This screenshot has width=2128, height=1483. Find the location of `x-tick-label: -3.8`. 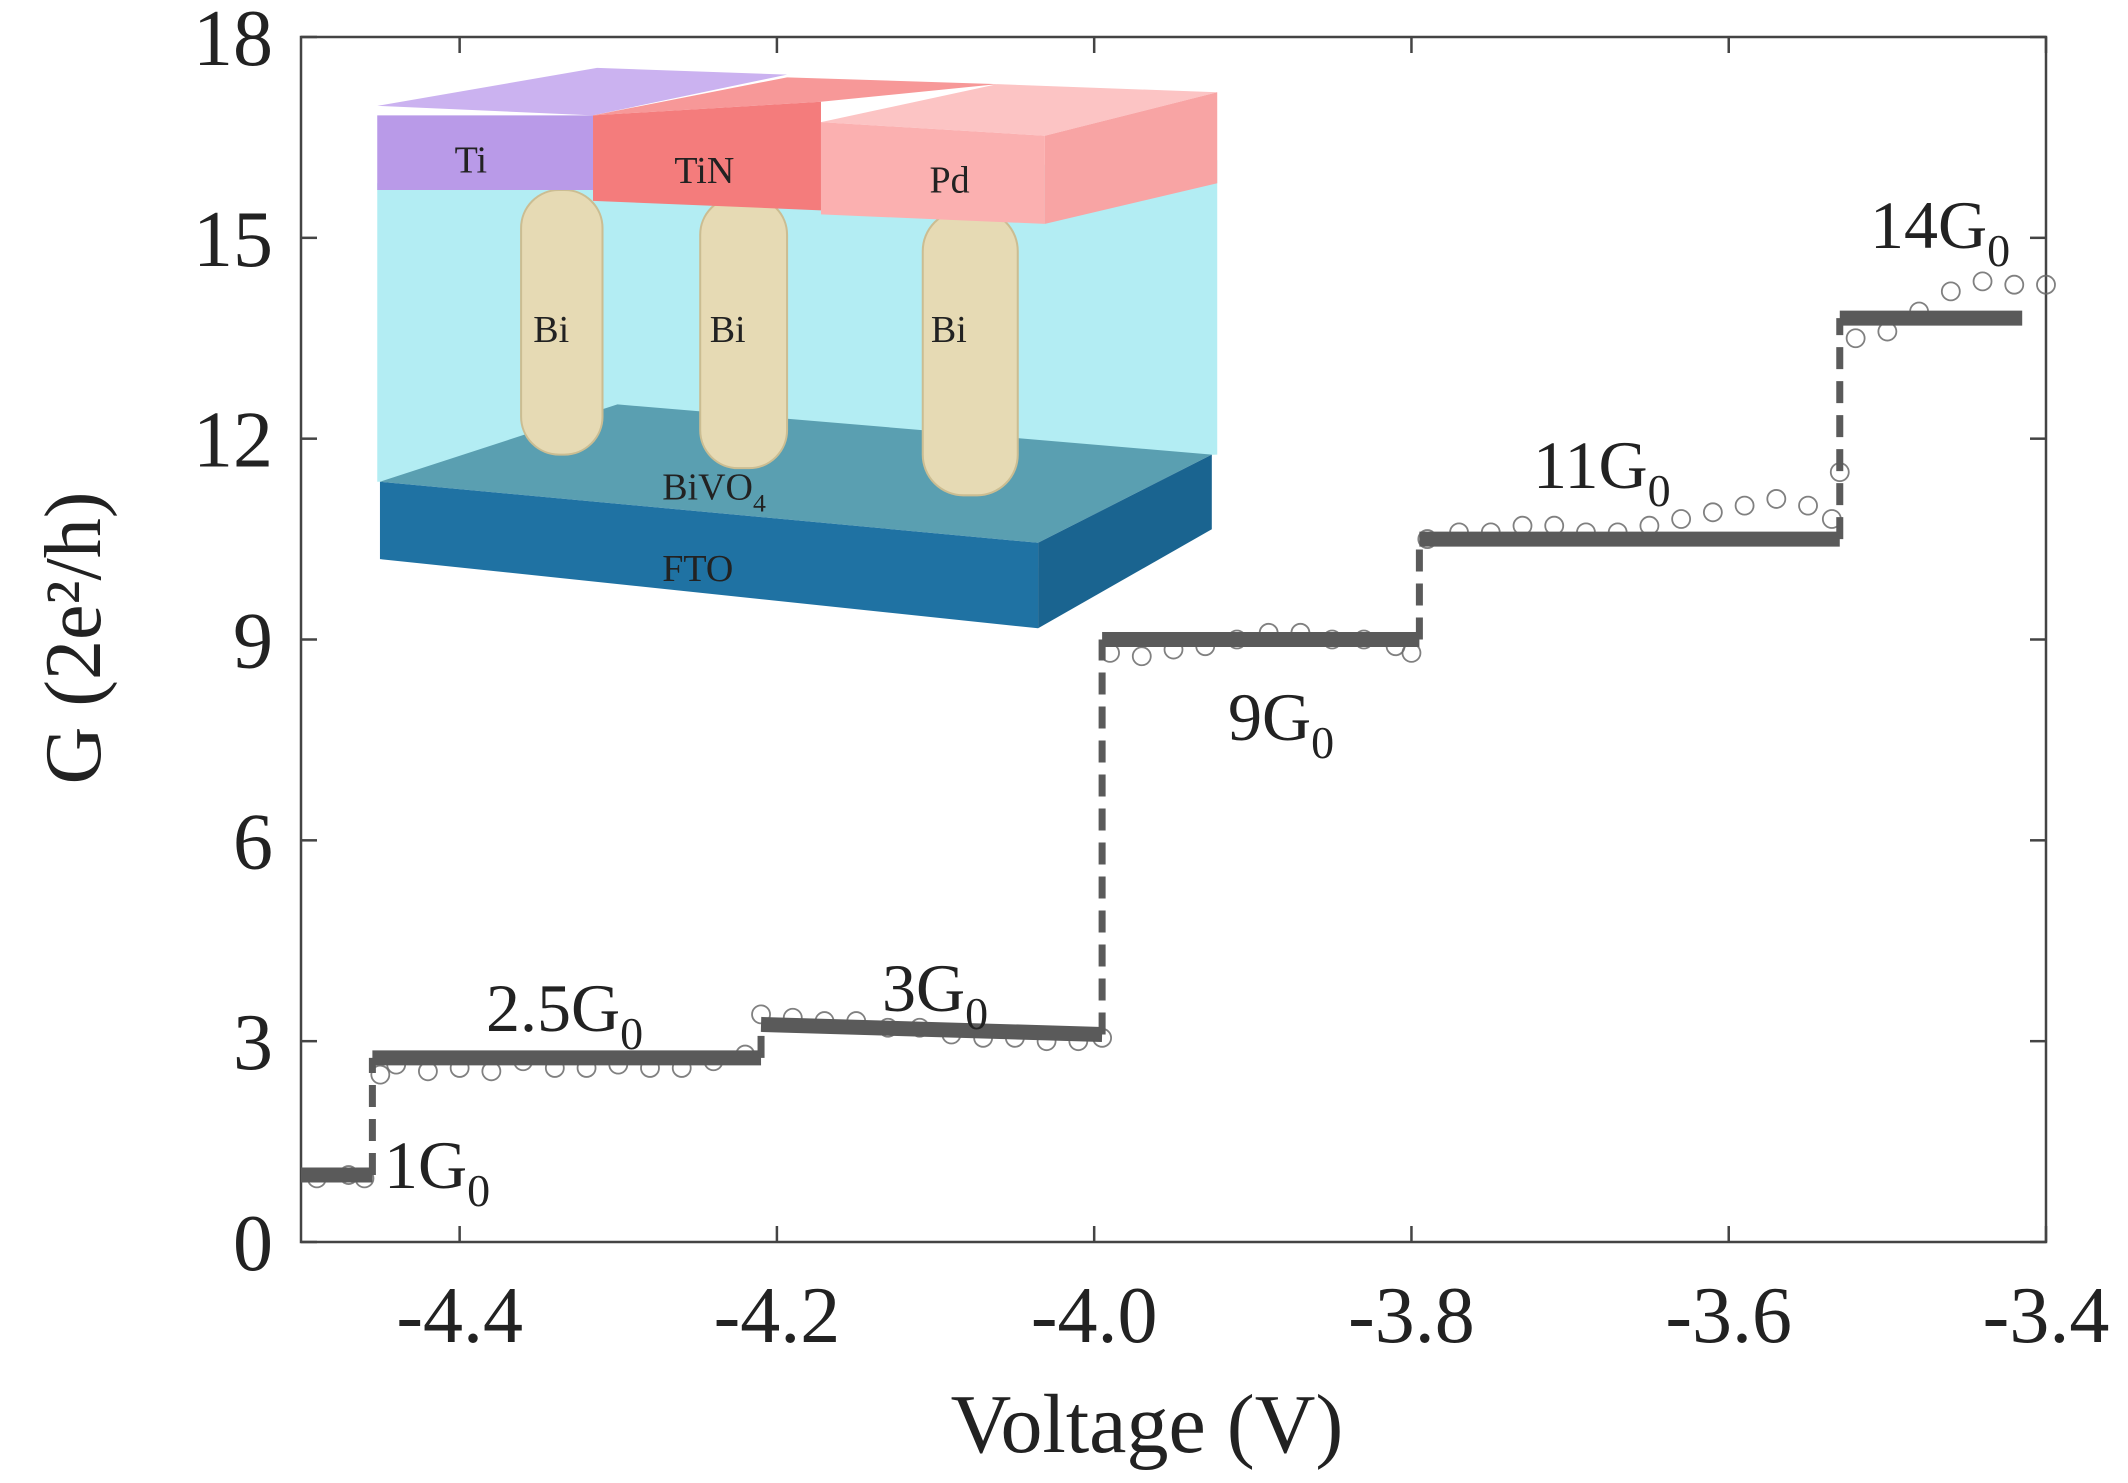

x-tick-label: -3.8 is located at coordinates (1411, 1316).